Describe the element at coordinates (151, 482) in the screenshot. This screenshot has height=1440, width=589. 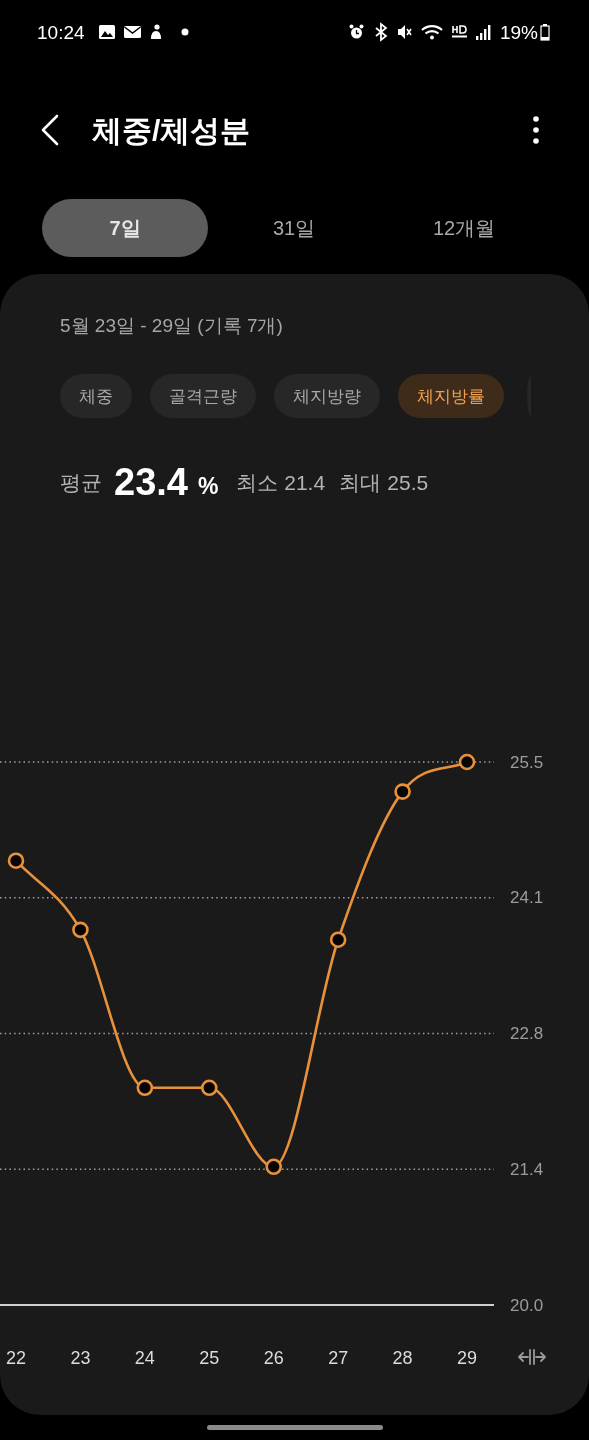
I see `text: 23.4` at that location.